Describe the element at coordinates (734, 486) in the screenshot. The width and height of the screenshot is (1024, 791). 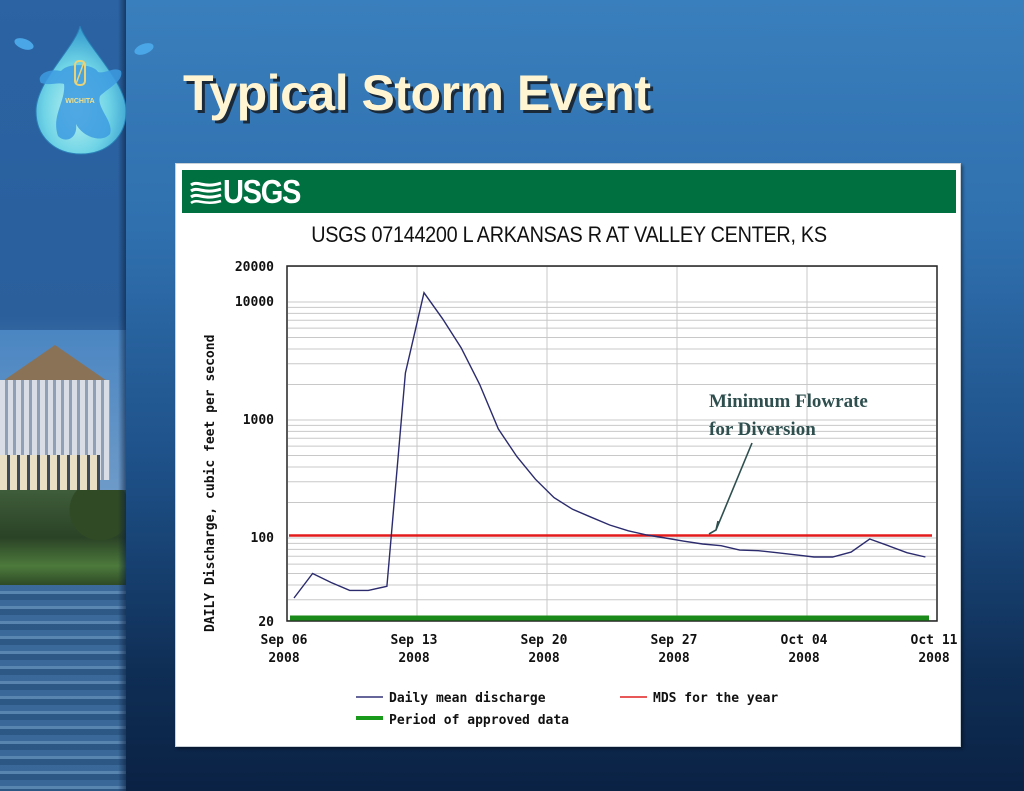
I see `annotation-arrow` at that location.